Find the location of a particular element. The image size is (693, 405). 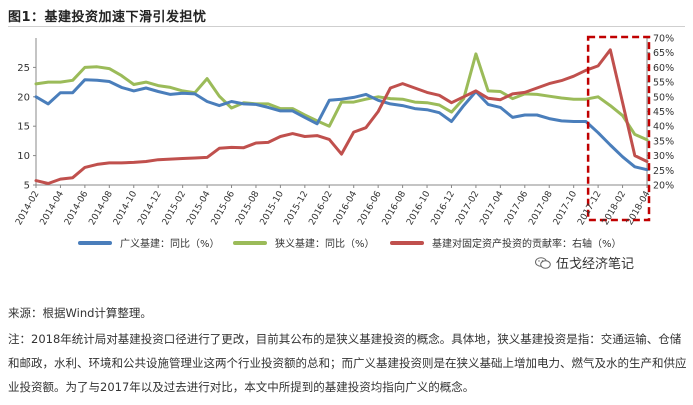

x-tick-label: 2017-06 is located at coordinates (517, 208).